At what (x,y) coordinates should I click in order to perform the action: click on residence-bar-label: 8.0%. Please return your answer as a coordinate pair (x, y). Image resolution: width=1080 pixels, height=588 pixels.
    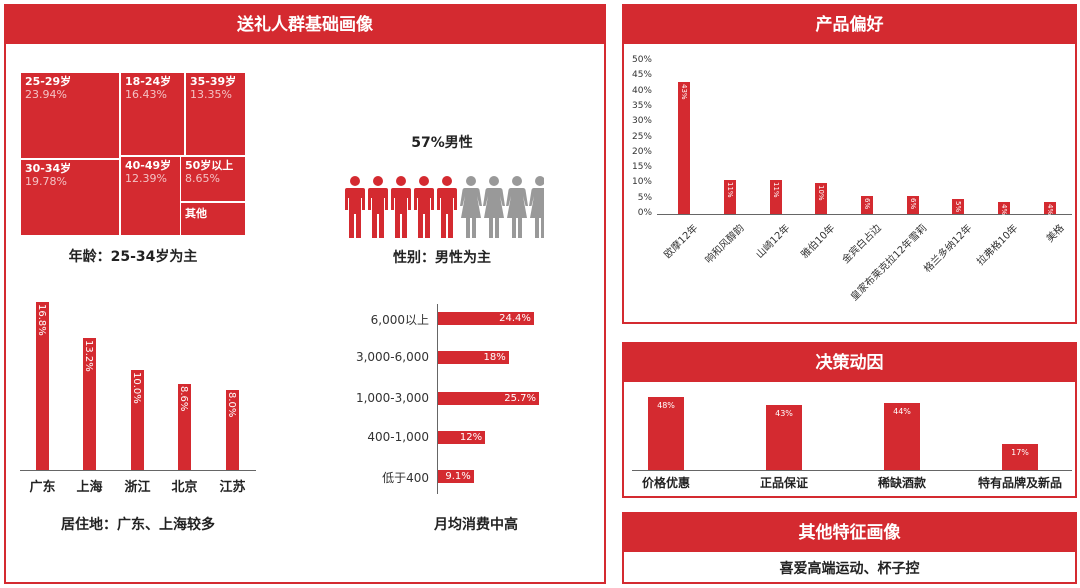
    Looking at the image, I should click on (231, 405).